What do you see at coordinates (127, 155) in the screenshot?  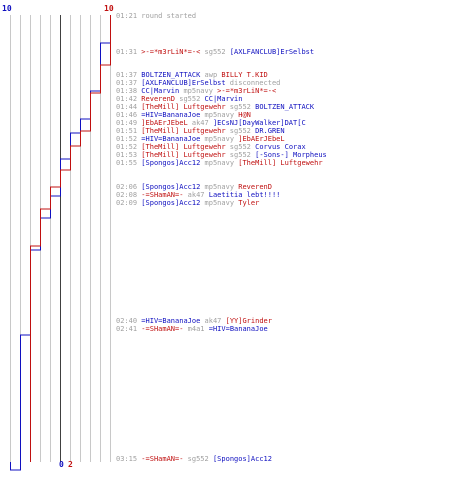 I see `log-time: 01:53` at bounding box center [127, 155].